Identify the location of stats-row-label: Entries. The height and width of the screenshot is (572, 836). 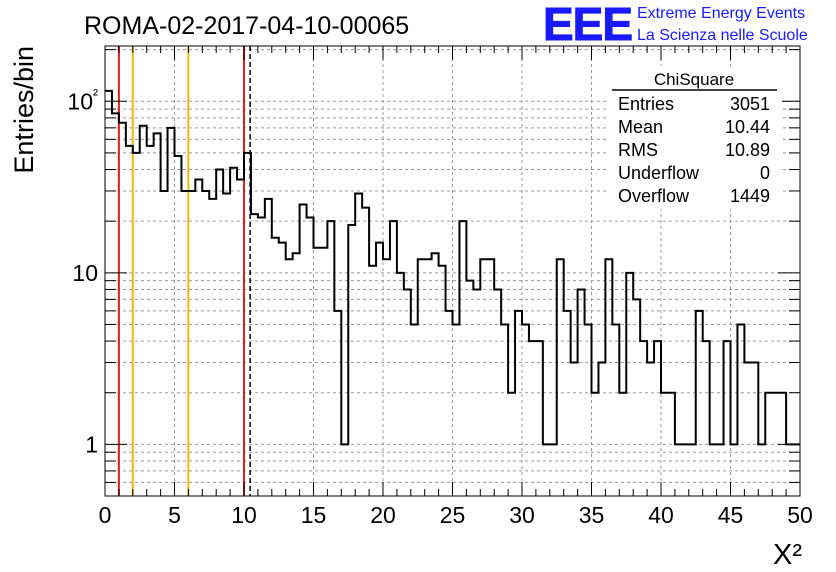
(646, 104).